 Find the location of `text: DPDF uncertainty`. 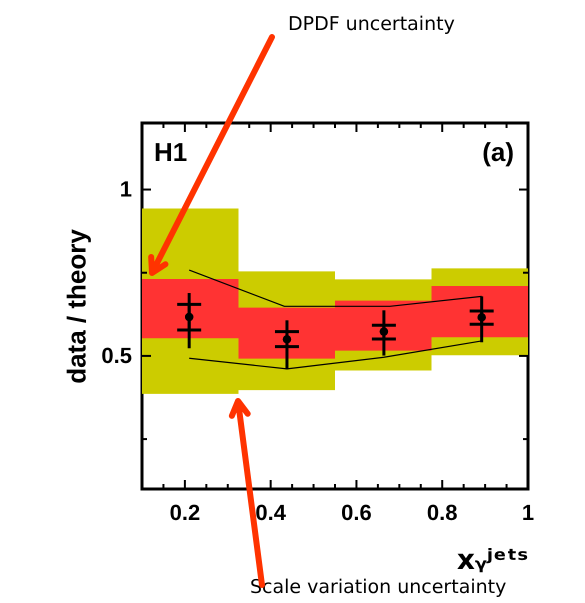

text: DPDF uncertainty is located at coordinates (371, 24).